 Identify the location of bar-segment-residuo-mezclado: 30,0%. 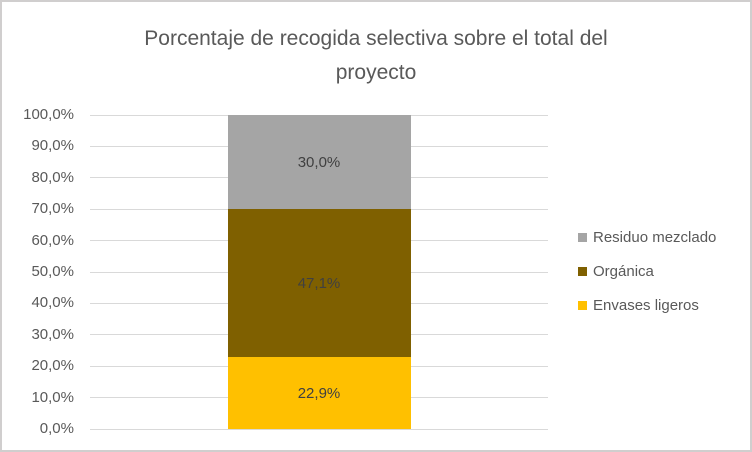
(319, 162).